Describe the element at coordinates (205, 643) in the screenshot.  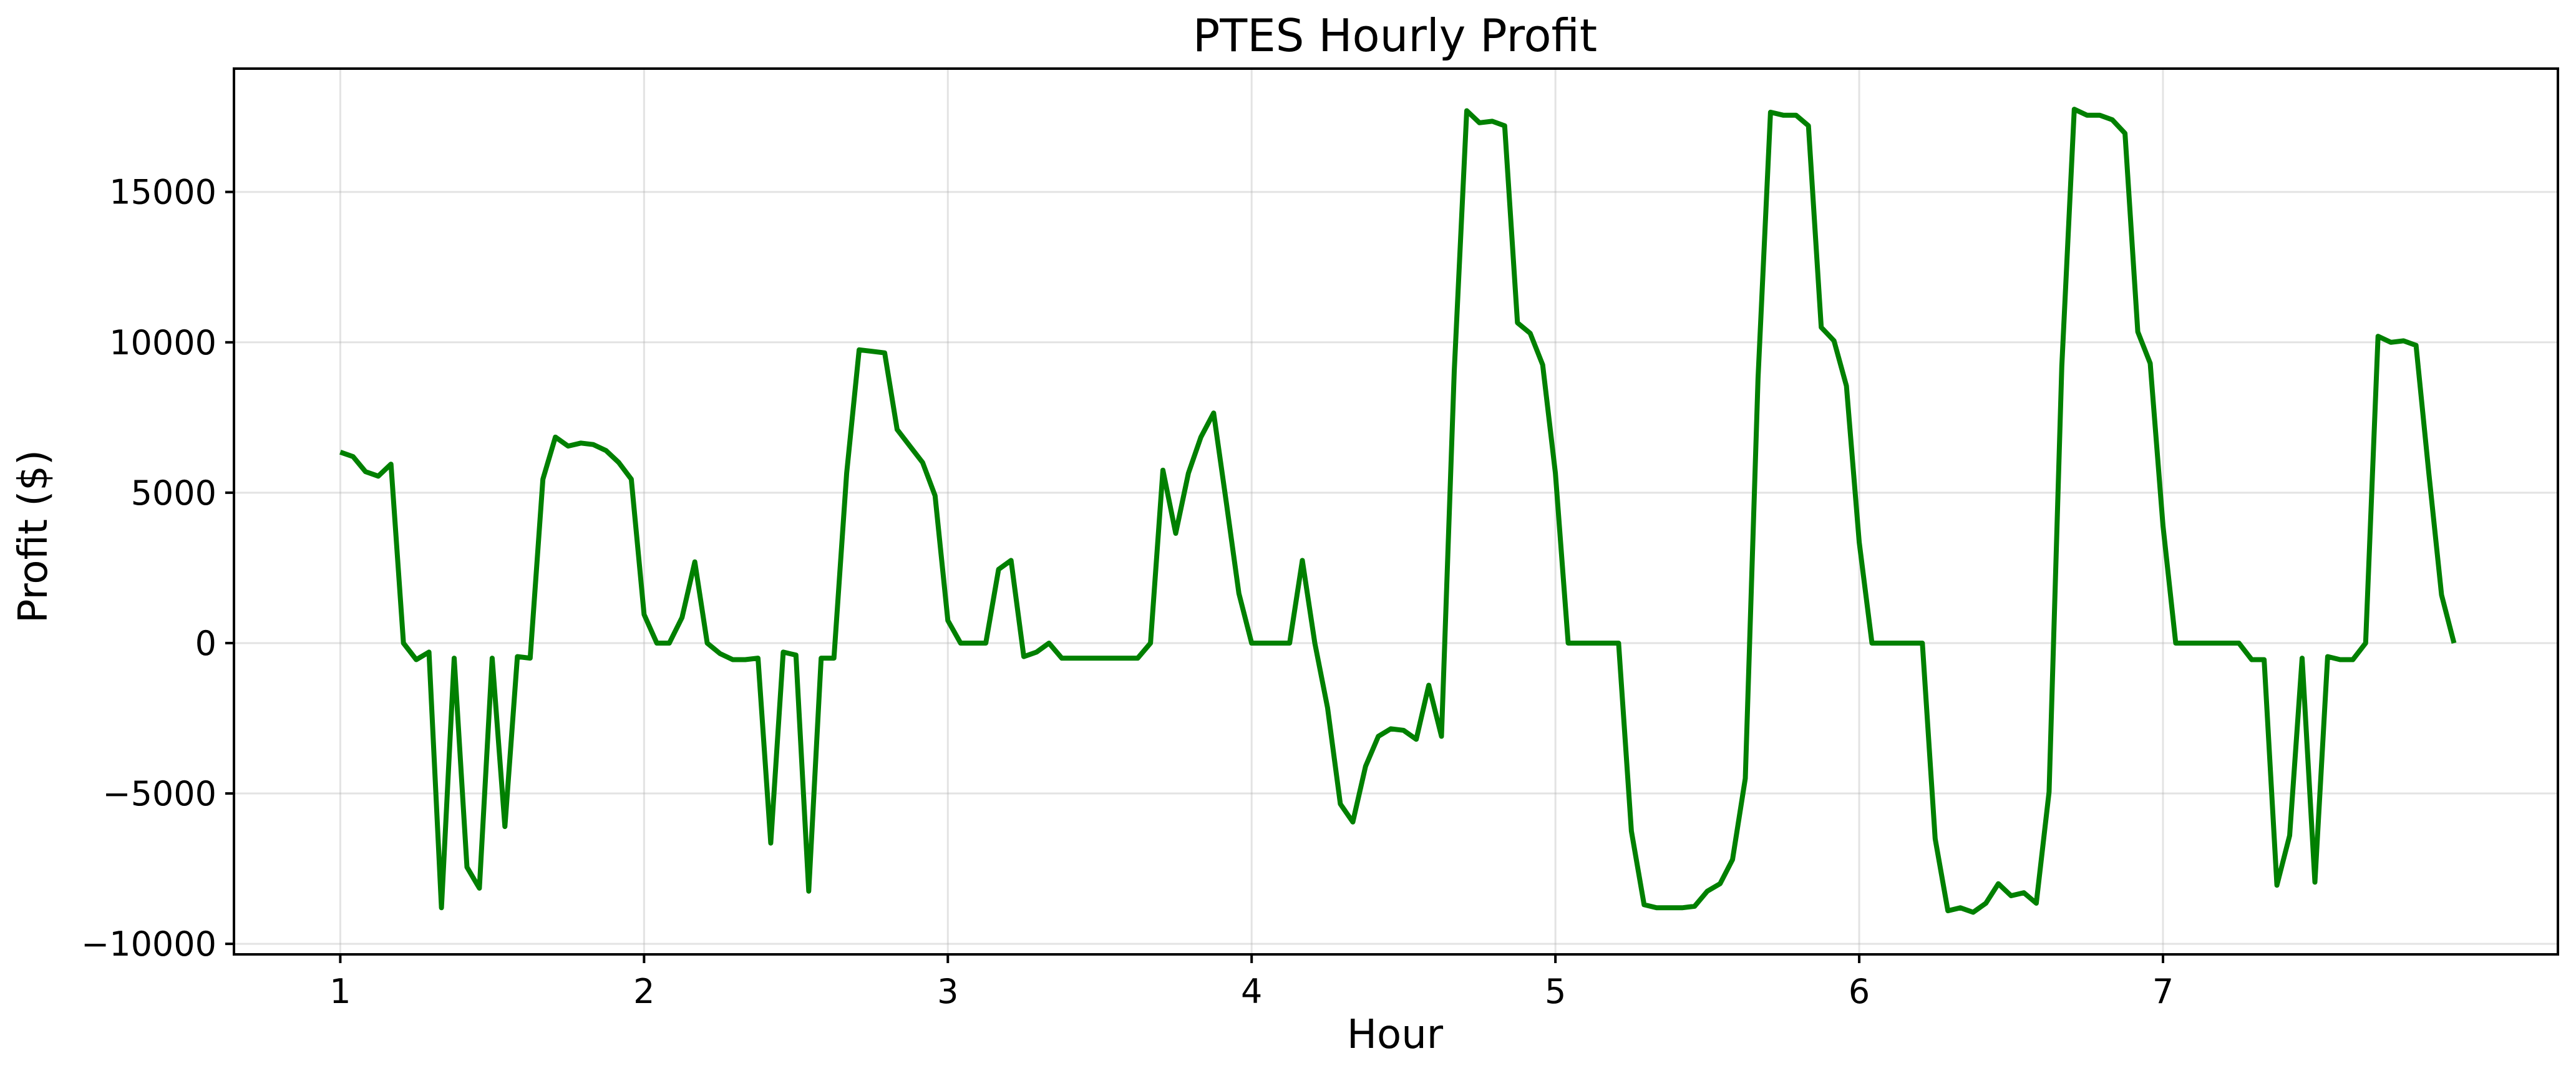
I see `y-tick-label: 0` at that location.